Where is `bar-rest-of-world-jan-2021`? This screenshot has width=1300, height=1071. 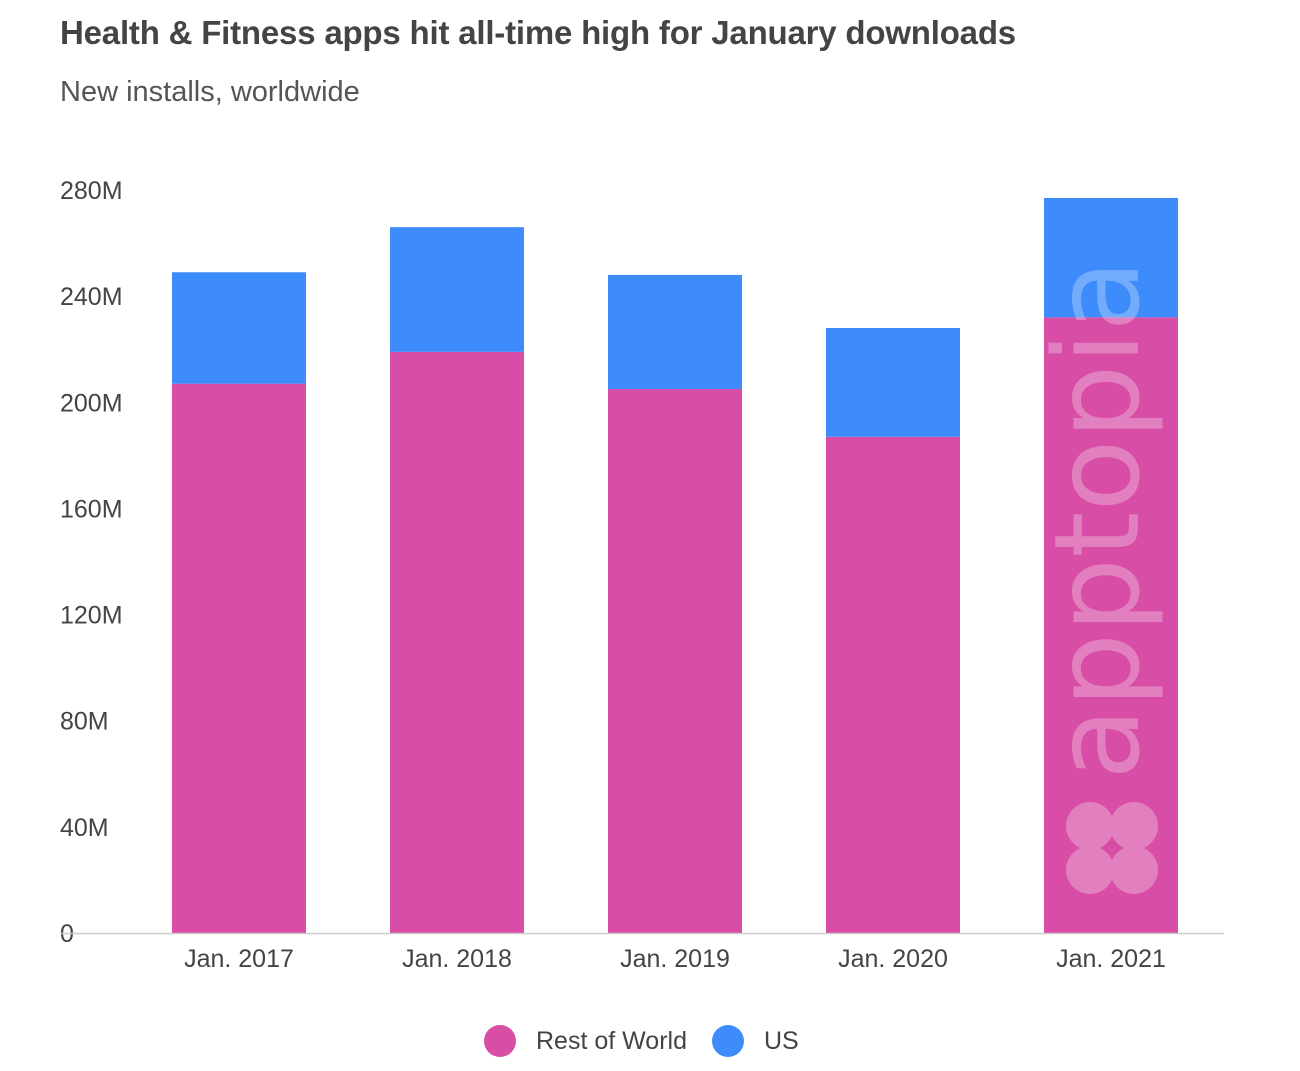 bar-rest-of-world-jan-2021 is located at coordinates (1111, 625).